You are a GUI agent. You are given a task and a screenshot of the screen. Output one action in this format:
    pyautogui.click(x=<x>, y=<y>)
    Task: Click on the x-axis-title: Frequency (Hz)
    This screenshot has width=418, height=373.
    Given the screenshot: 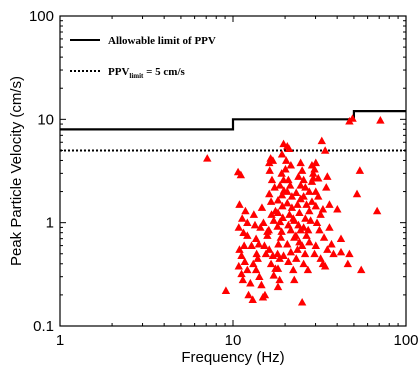 What is the action you would take?
    pyautogui.click(x=232, y=357)
    